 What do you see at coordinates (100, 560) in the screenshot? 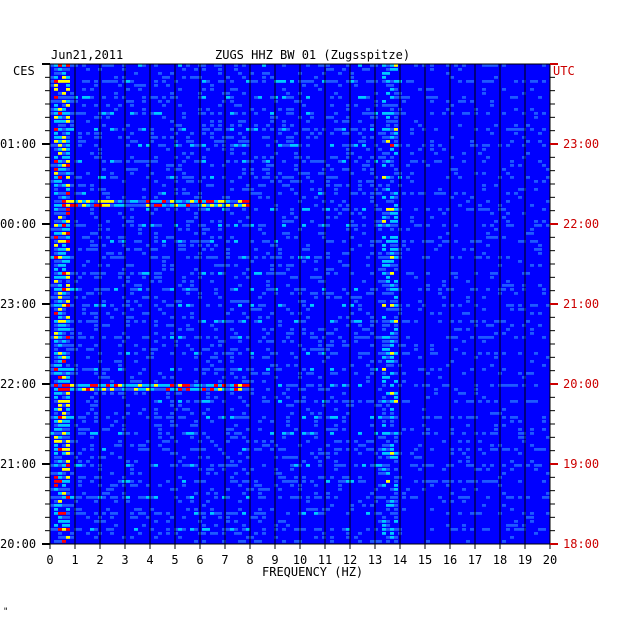
I see `x-tick-label: 2` at bounding box center [100, 560].